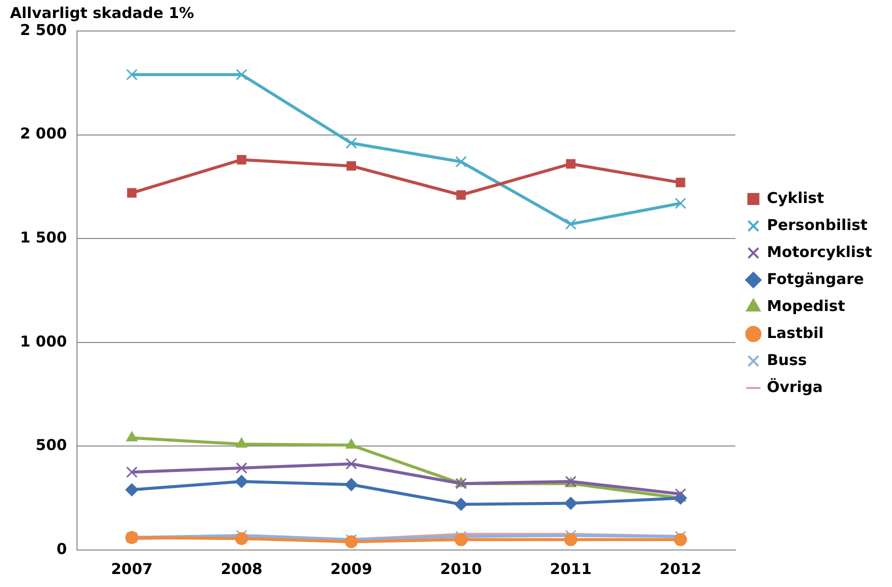 This screenshot has width=892, height=587. What do you see at coordinates (61, 549) in the screenshot?
I see `y-tick-label: 0` at bounding box center [61, 549].